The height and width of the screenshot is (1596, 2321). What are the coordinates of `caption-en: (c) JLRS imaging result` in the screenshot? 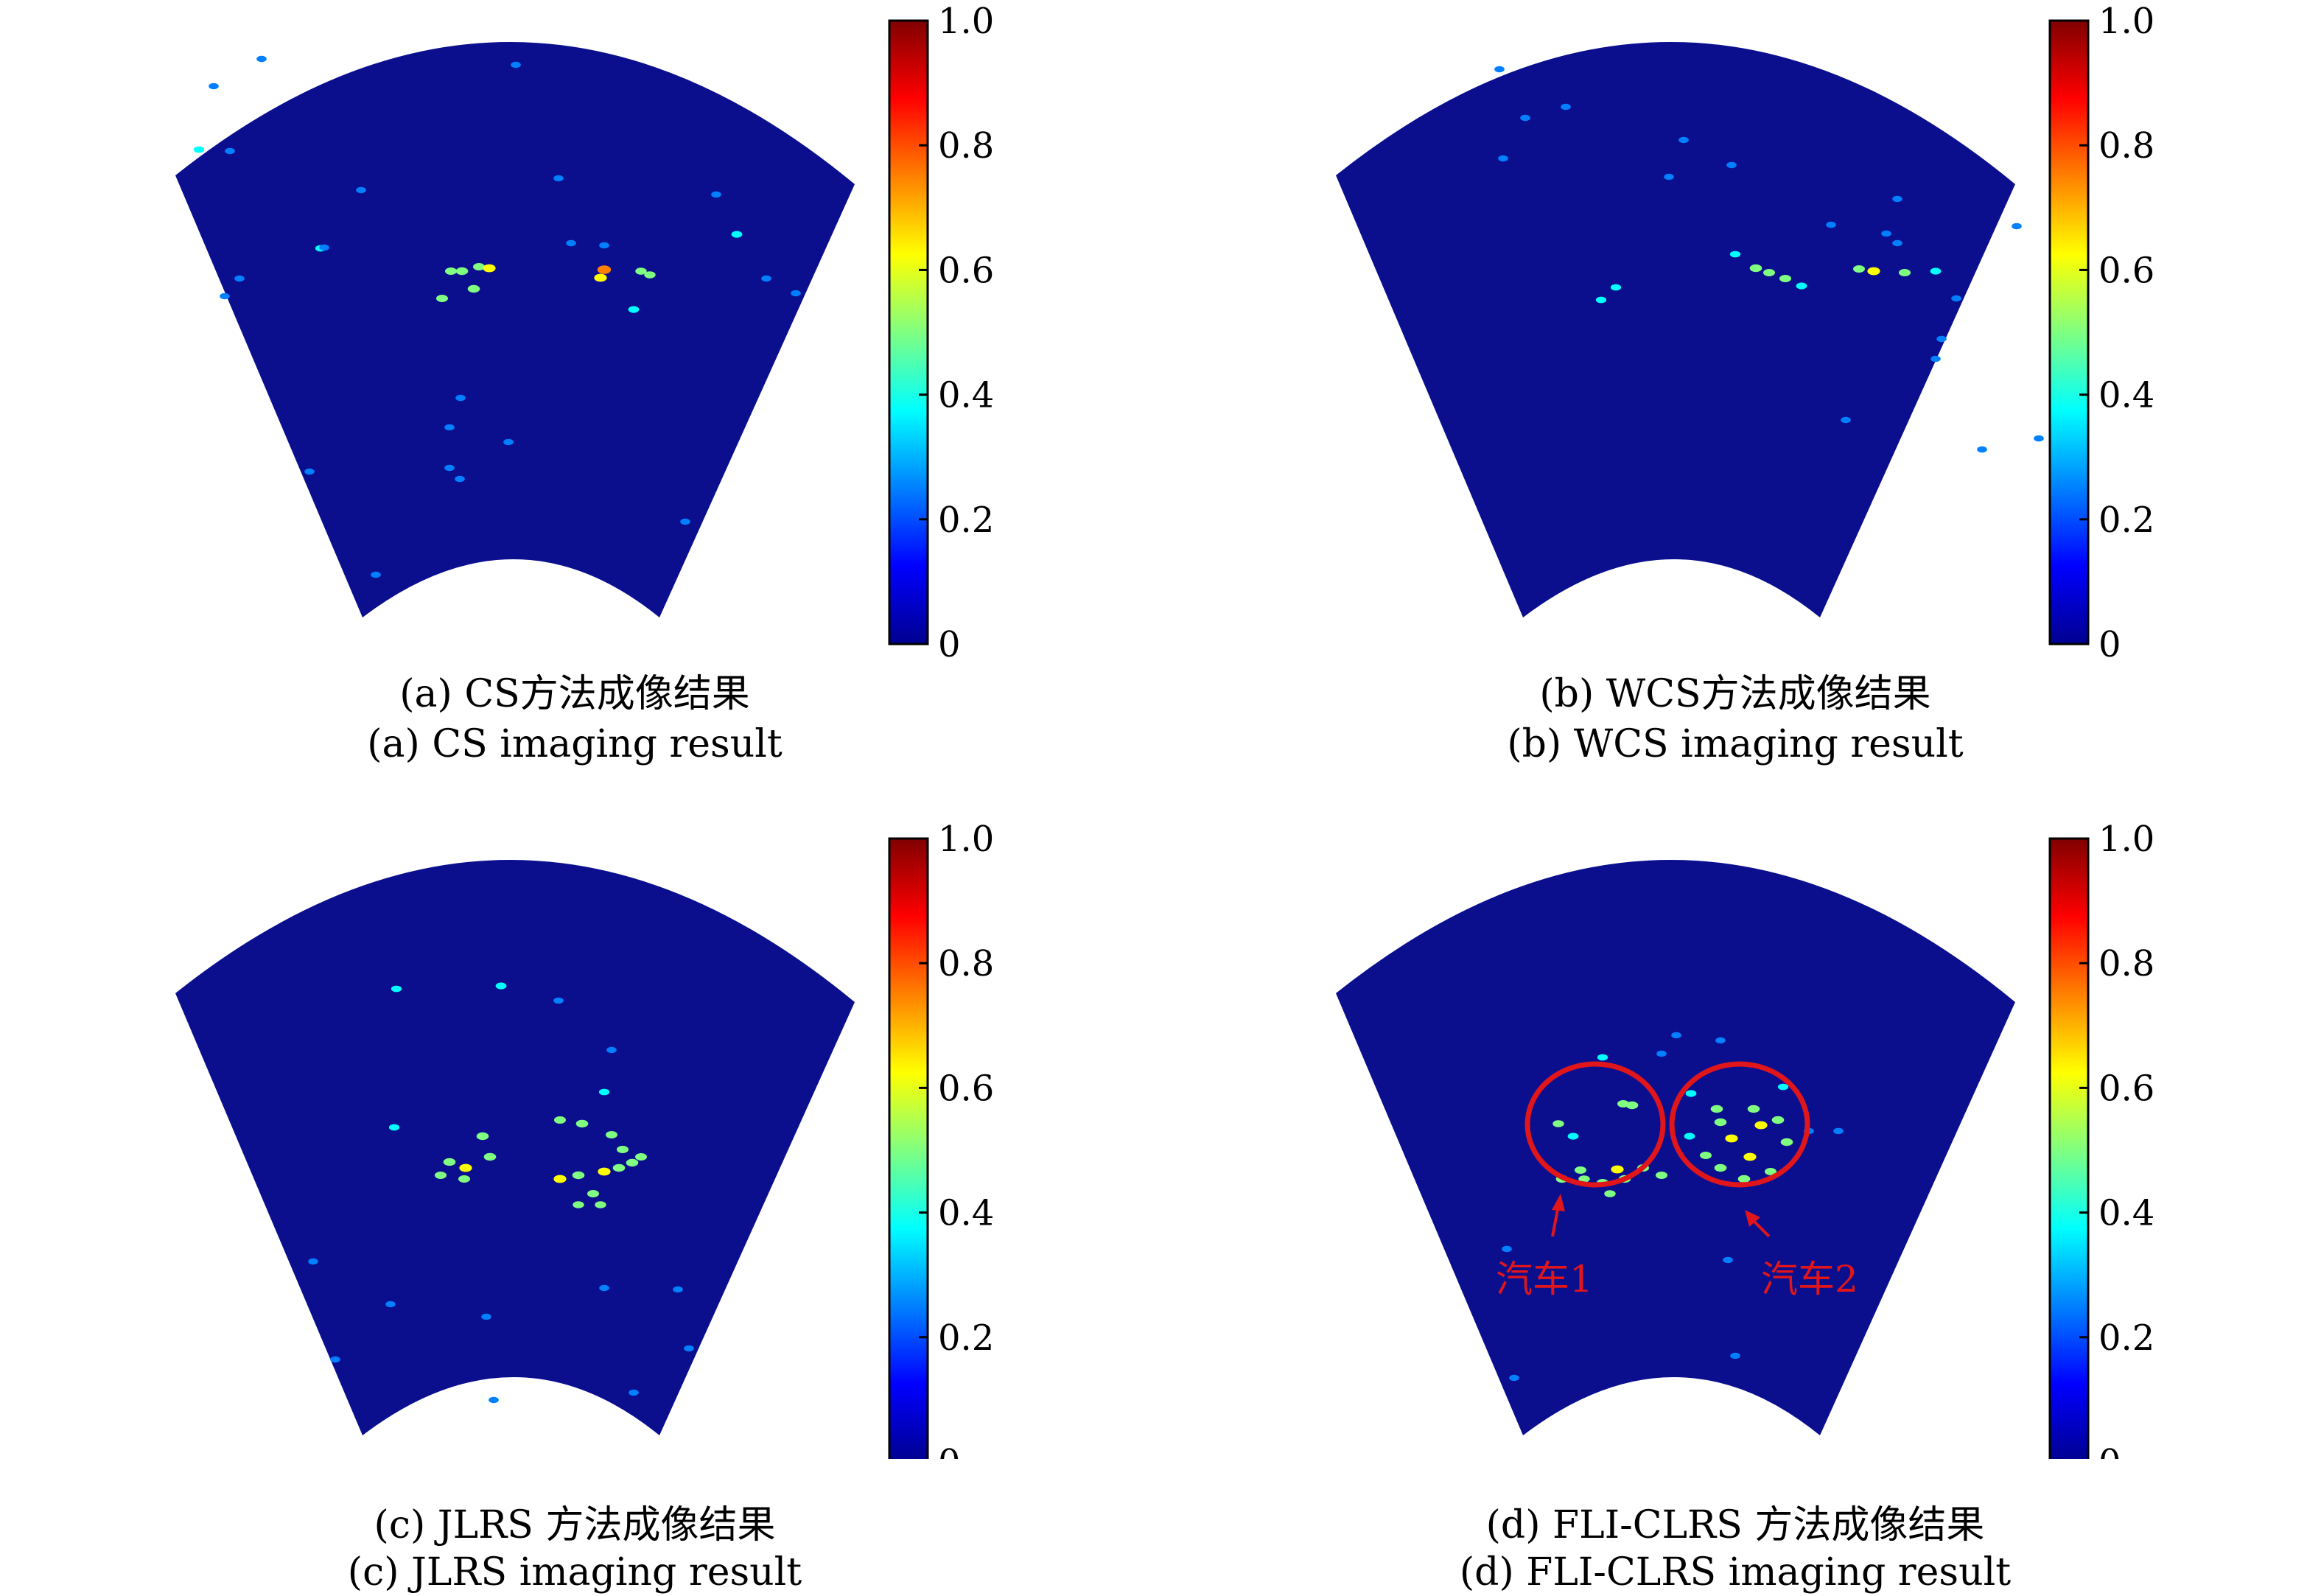 It's located at (574, 1572).